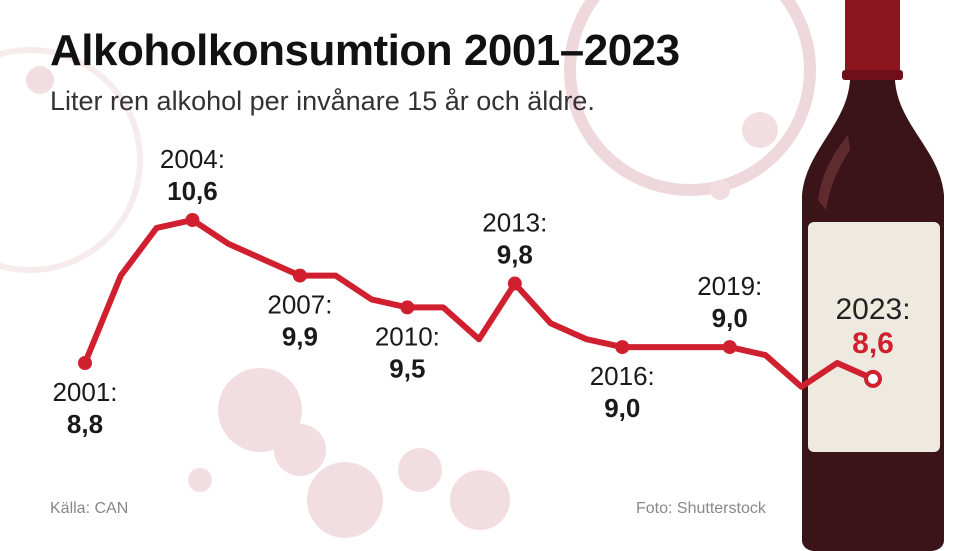 This screenshot has height=551, width=980. Describe the element at coordinates (192, 191) in the screenshot. I see `value-label-2004: 10,6` at that location.